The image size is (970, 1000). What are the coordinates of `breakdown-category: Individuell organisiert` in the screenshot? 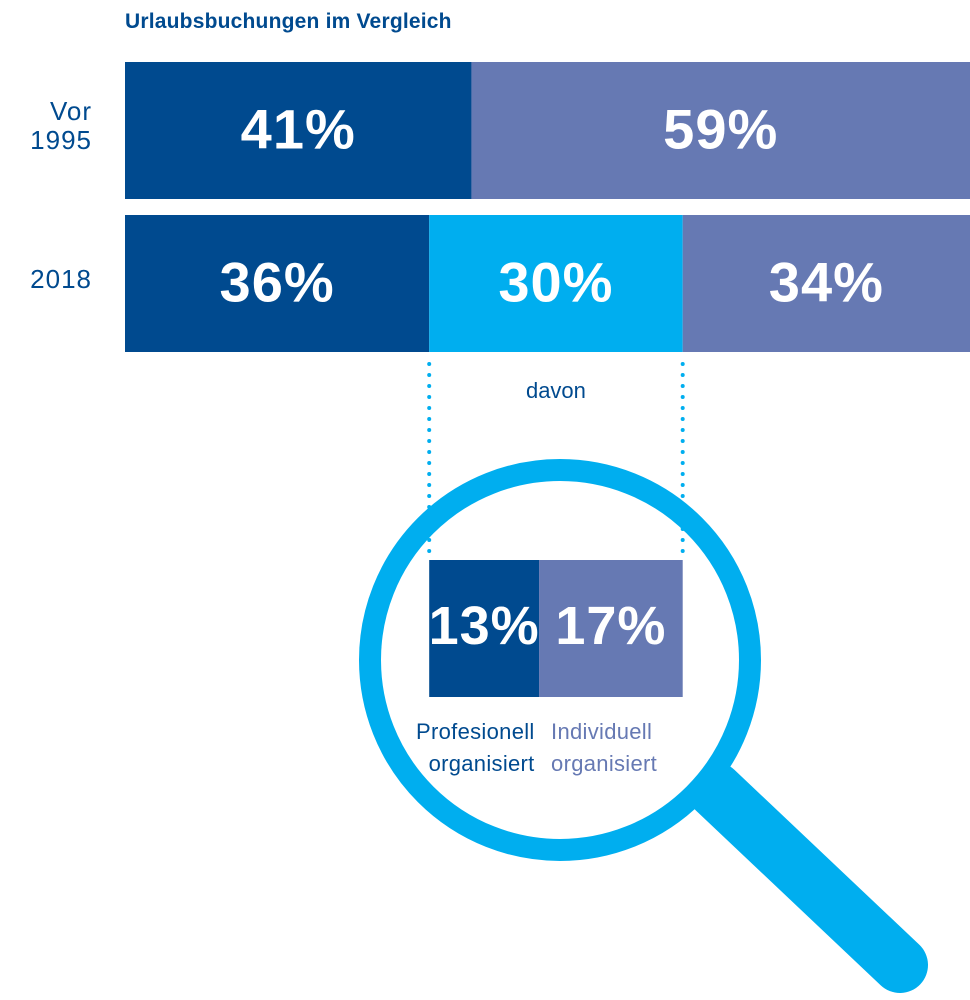 It's located at (604, 747).